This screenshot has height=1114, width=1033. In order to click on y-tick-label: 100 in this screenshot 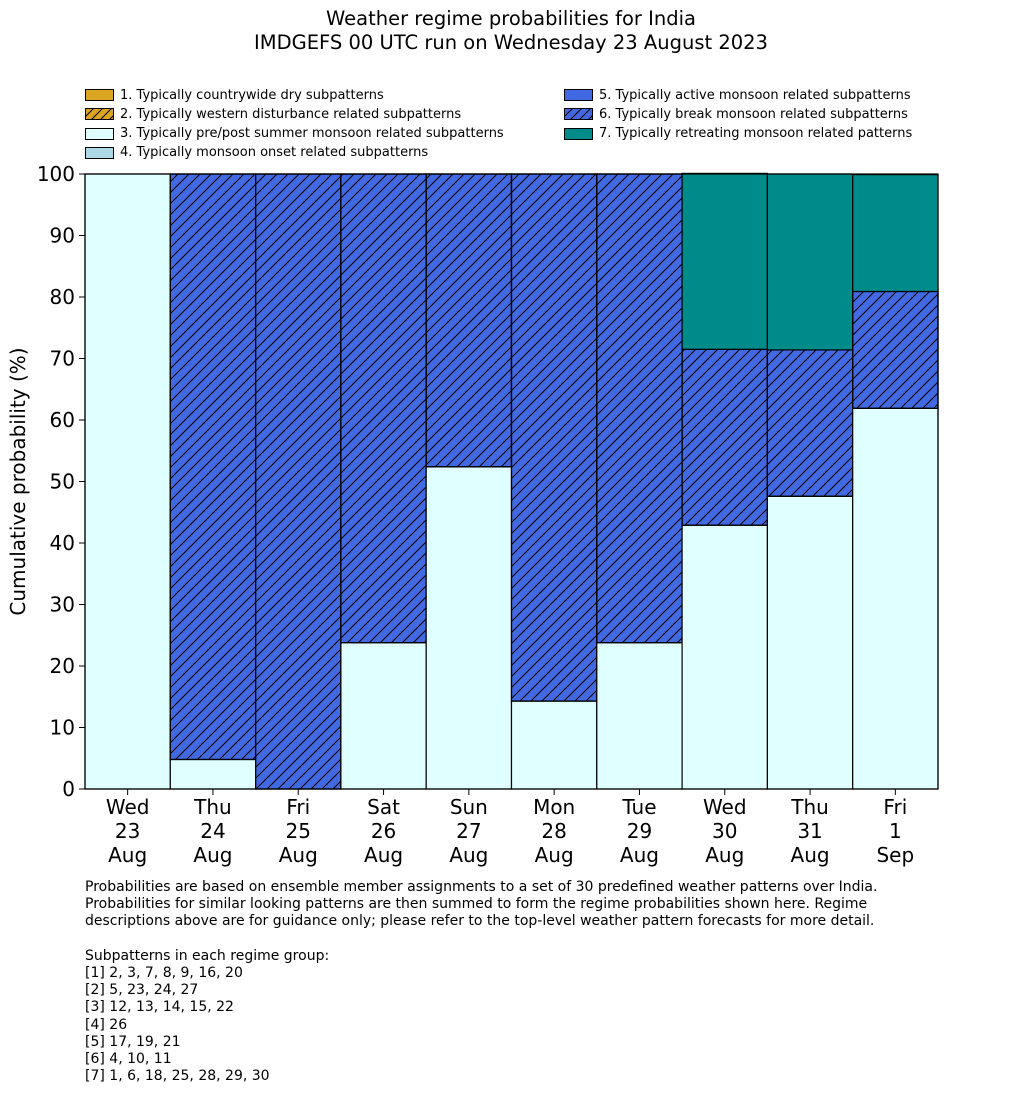, I will do `click(56, 174)`.